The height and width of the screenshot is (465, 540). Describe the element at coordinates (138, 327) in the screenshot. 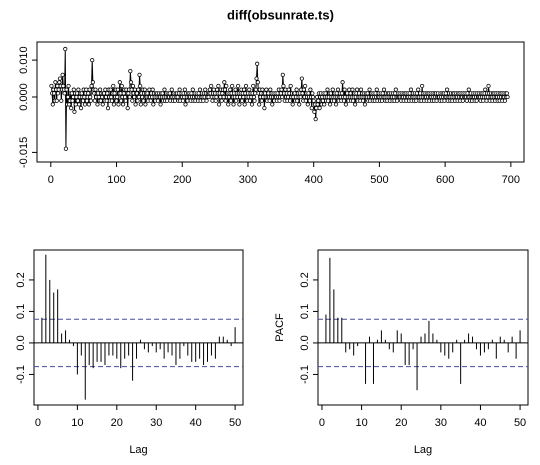

I see `plot-frame` at that location.